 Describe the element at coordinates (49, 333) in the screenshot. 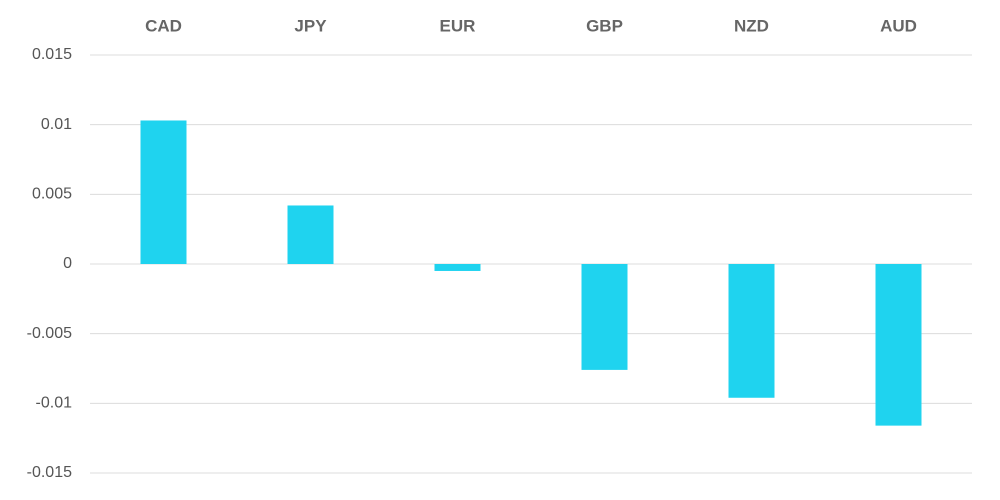

I see `y-tick-label: -0.005` at that location.